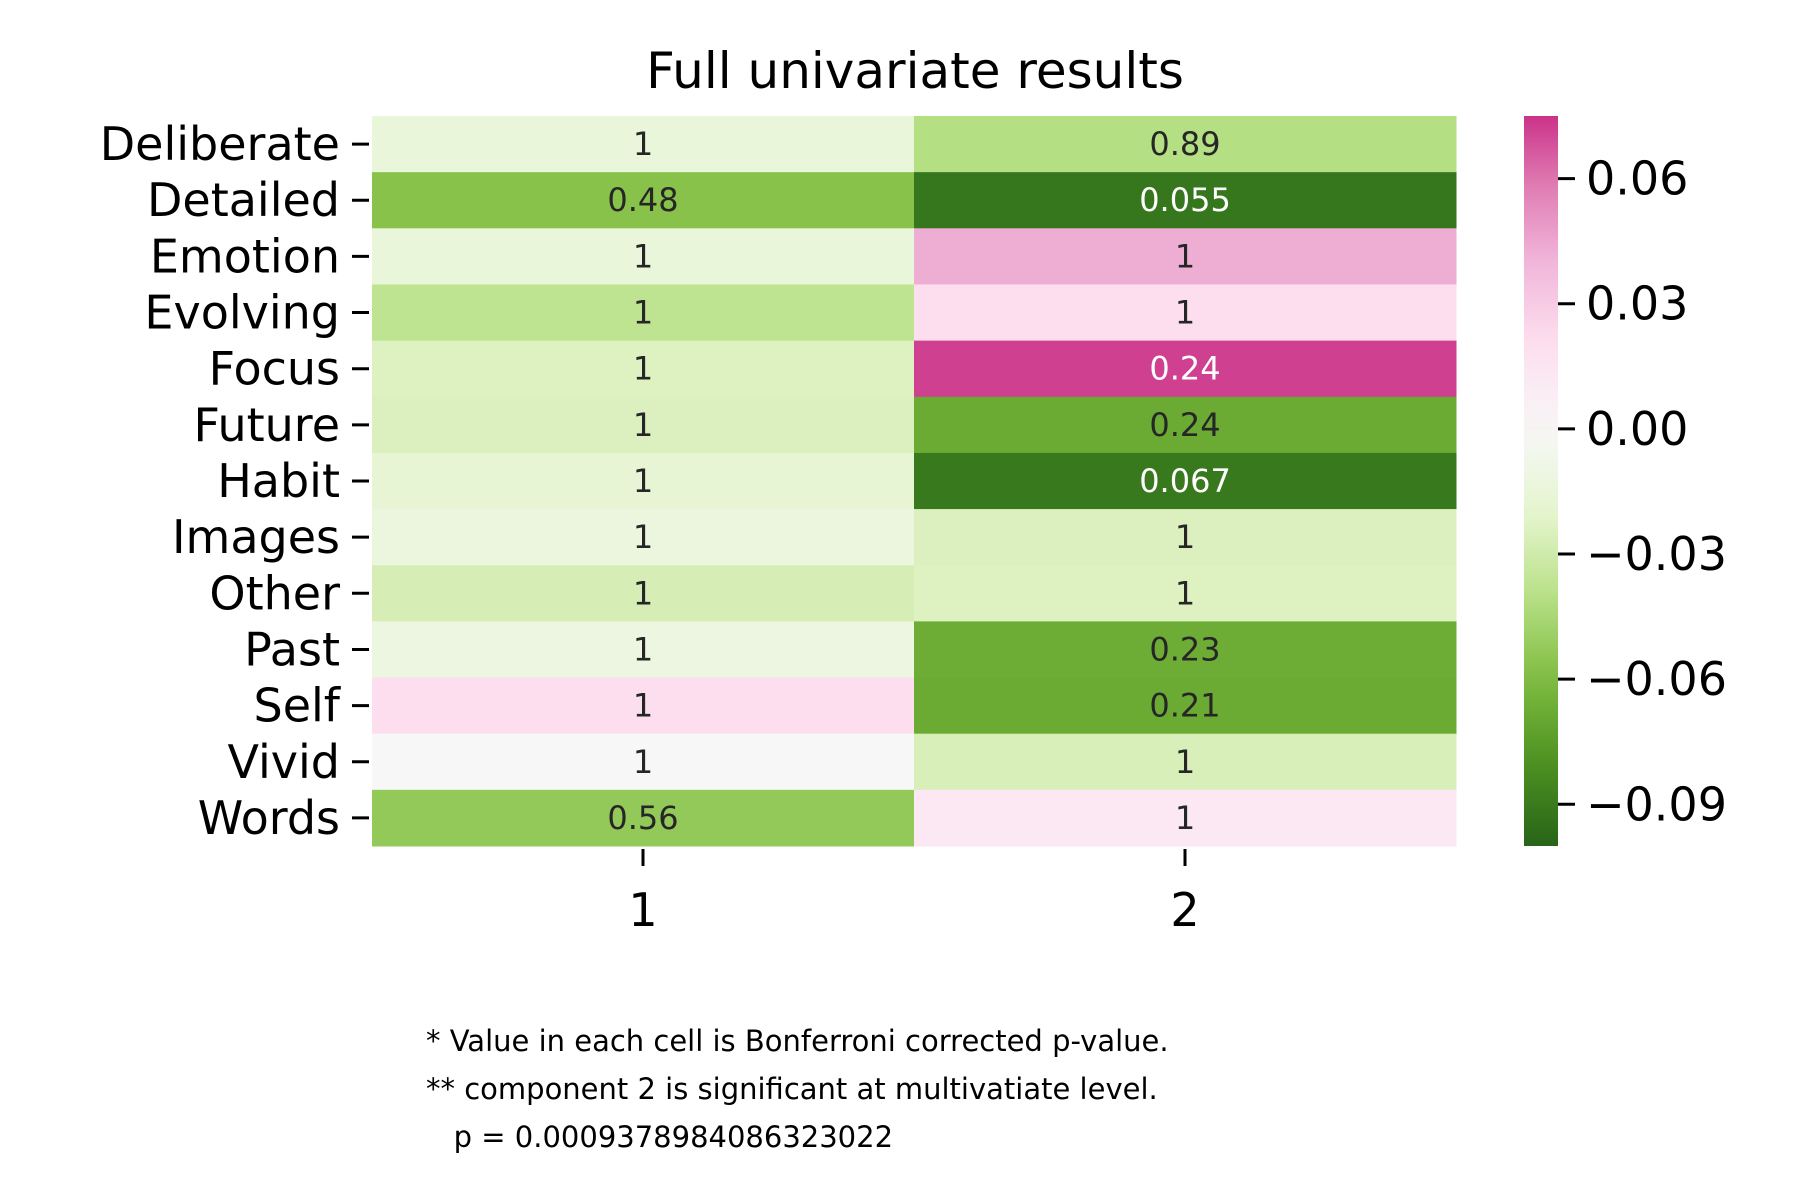  I want to click on colorbar-tick-label: −0.03, so click(1656, 554).